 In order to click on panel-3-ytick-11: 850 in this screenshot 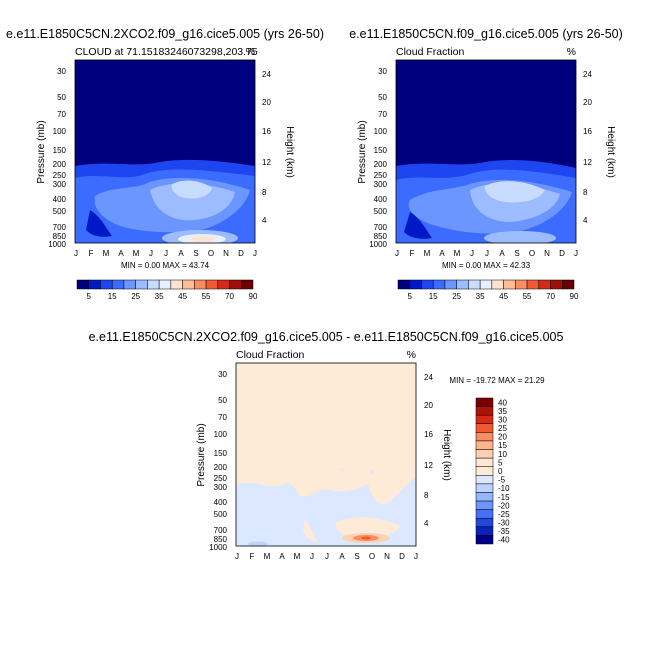, I will do `click(221, 539)`.